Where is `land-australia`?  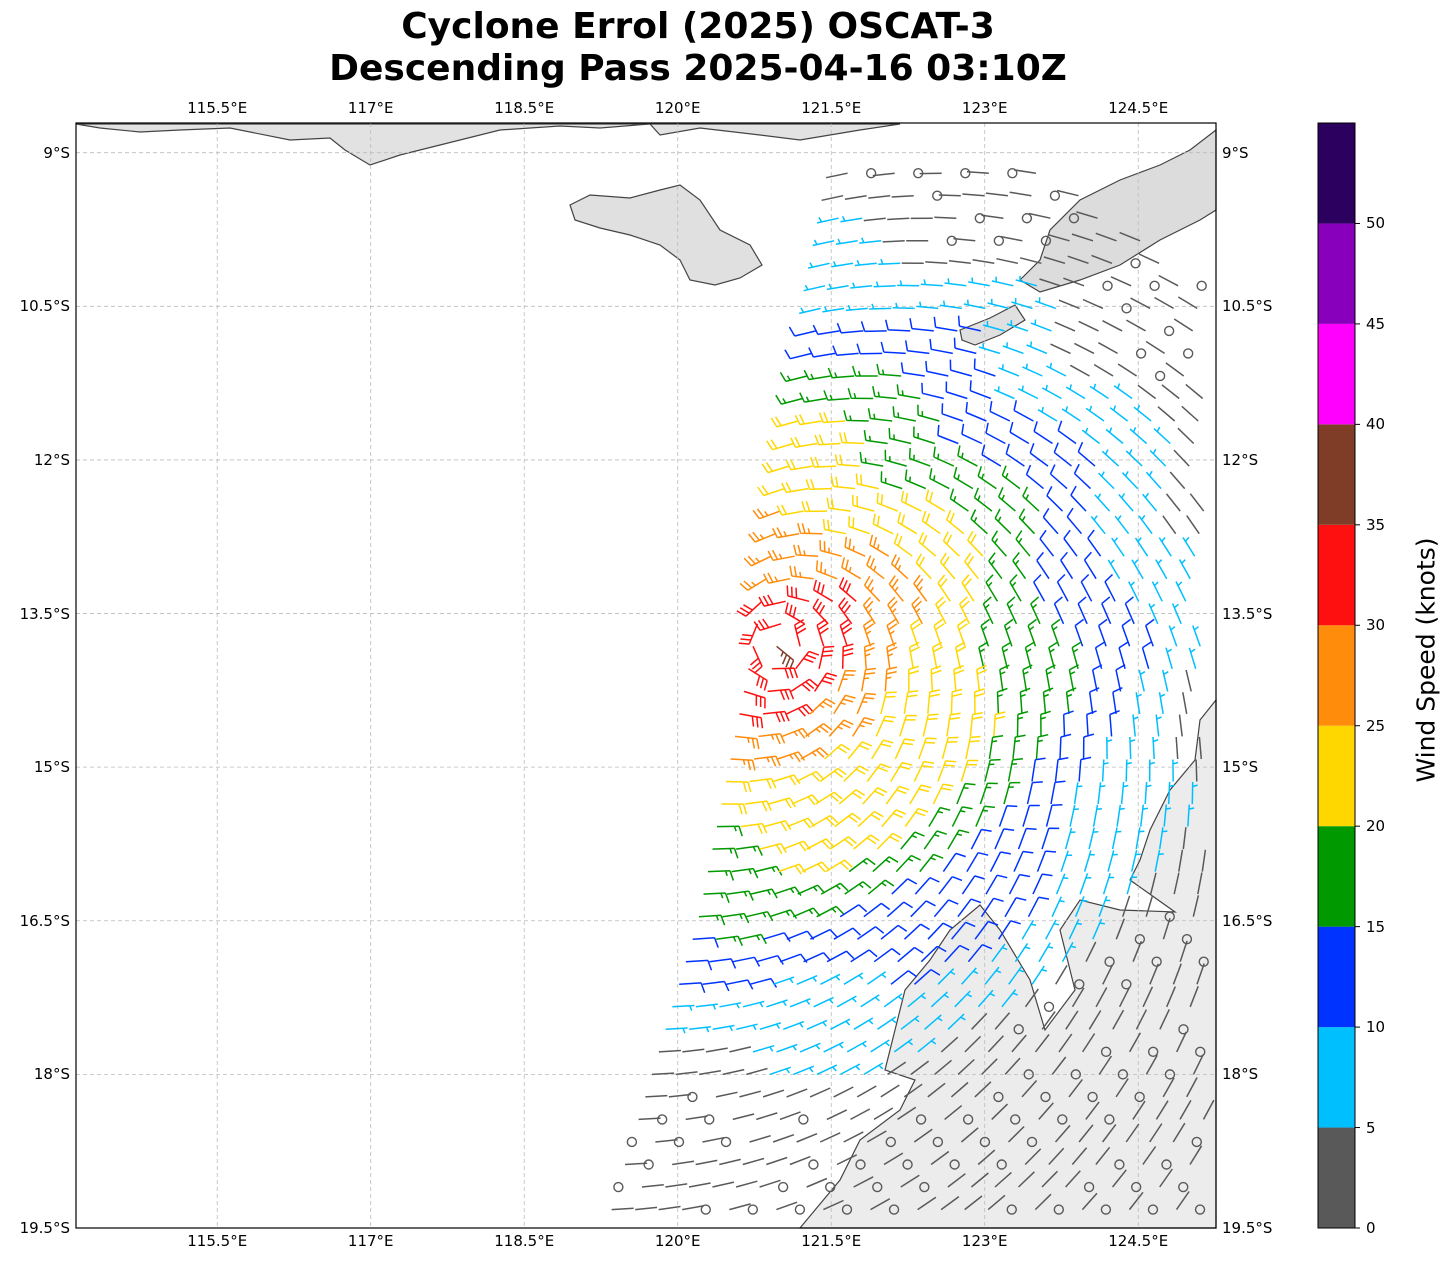 land-australia is located at coordinates (1007, 963).